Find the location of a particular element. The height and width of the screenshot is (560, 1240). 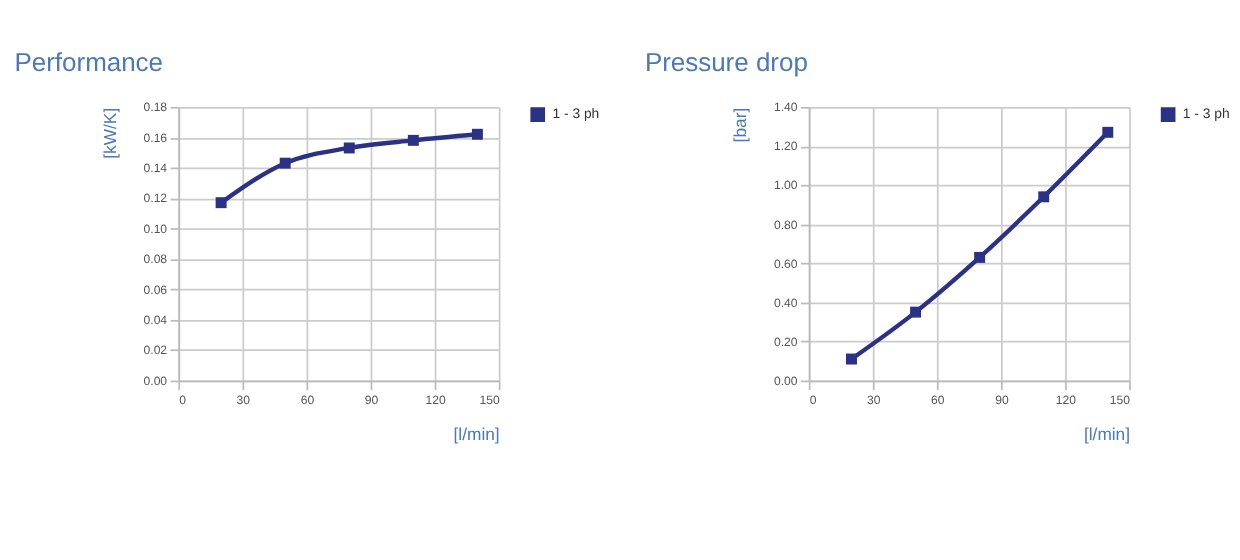

chart-title: Pressure drop is located at coordinates (726, 61).